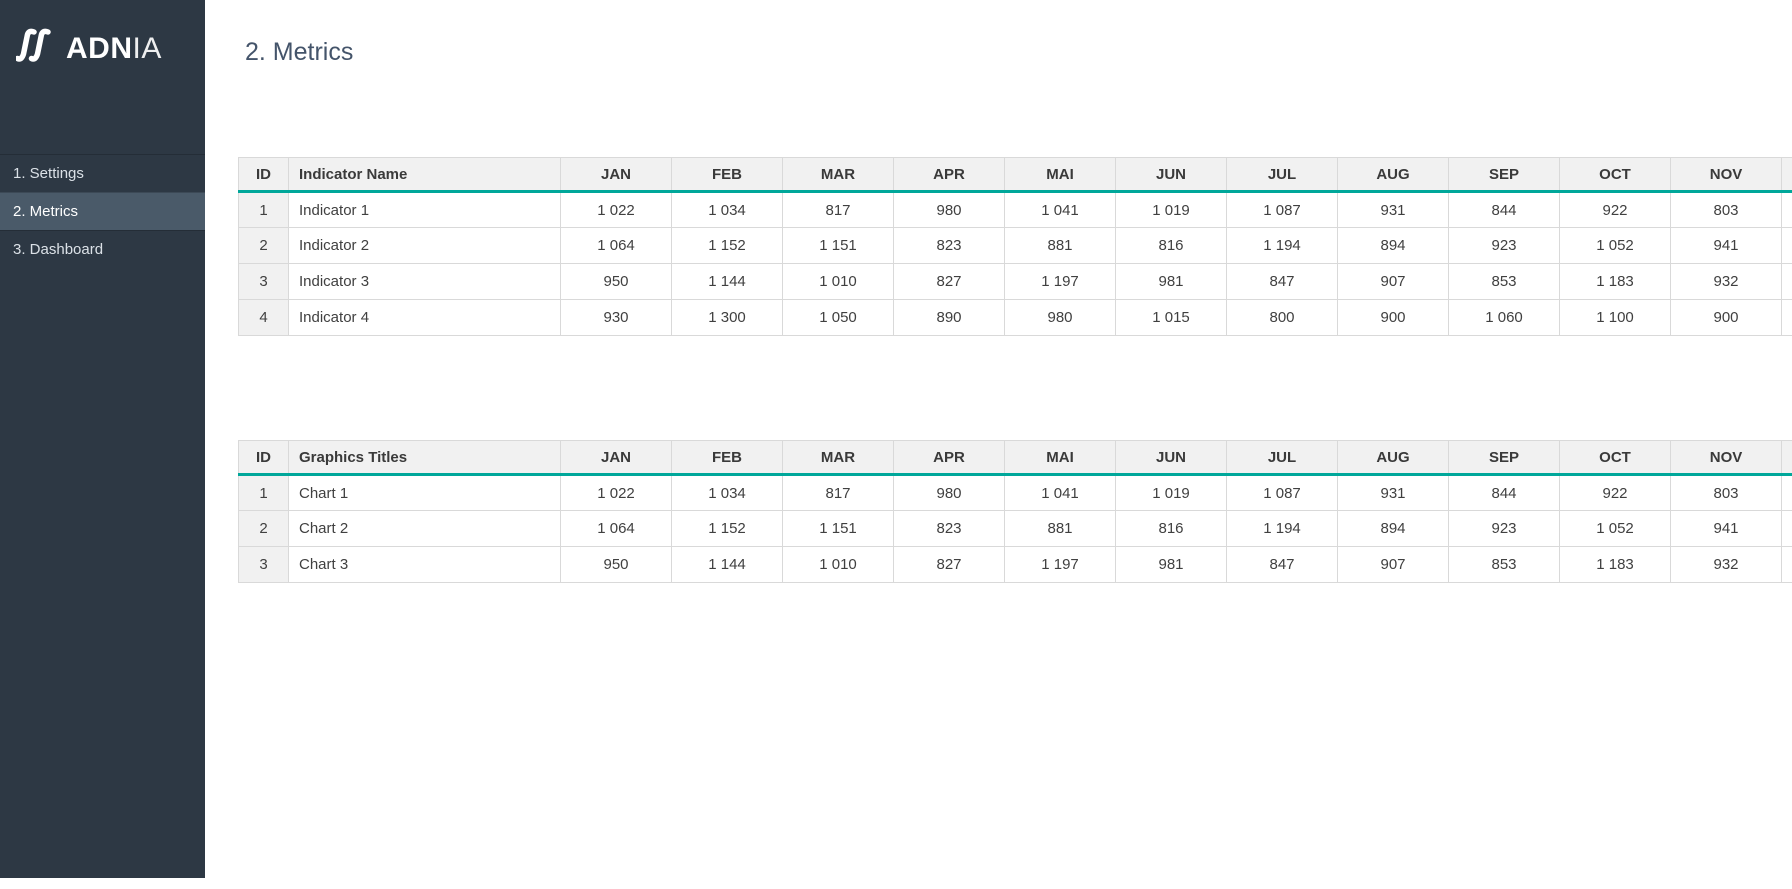 Image resolution: width=1792 pixels, height=889 pixels. Describe the element at coordinates (424, 245) in the screenshot. I see `indicator-name-cell: Indicator 2` at that location.